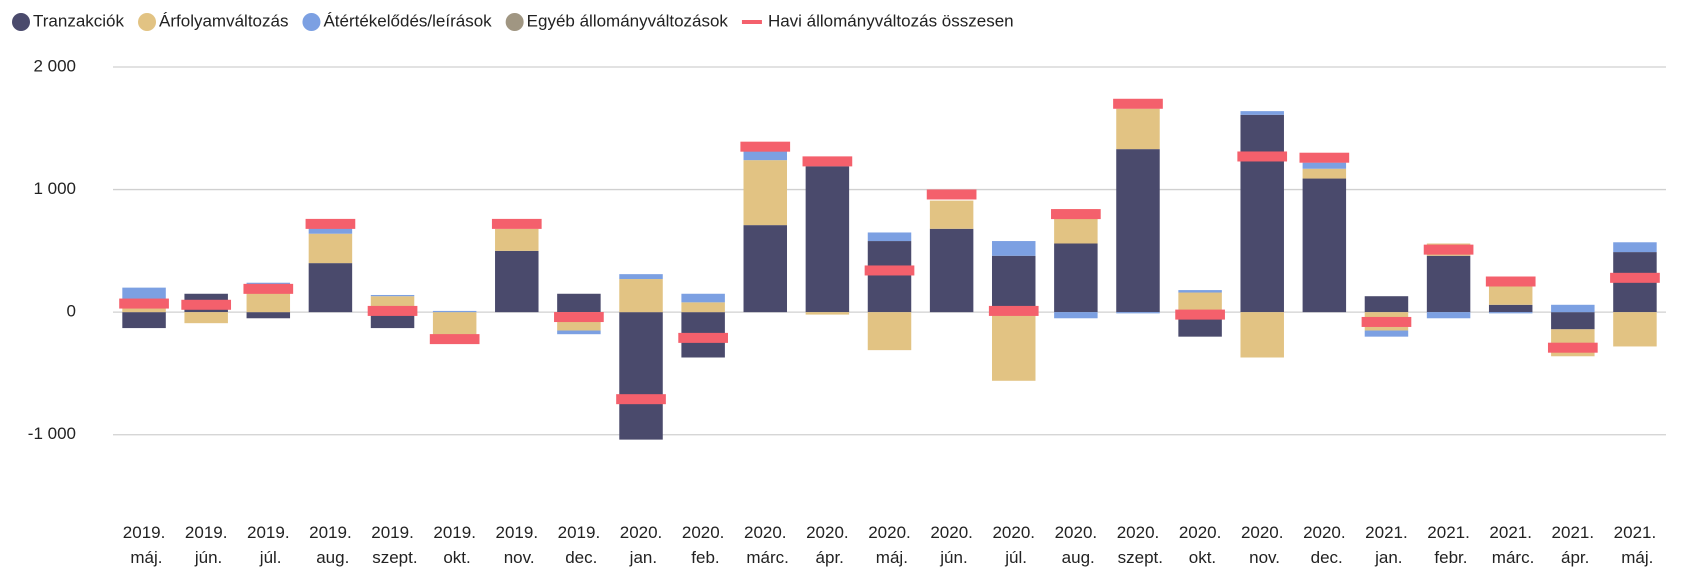 This screenshot has height=572, width=1691. What do you see at coordinates (144, 545) in the screenshot?
I see `x-tick-label: 2019. máj.` at bounding box center [144, 545].